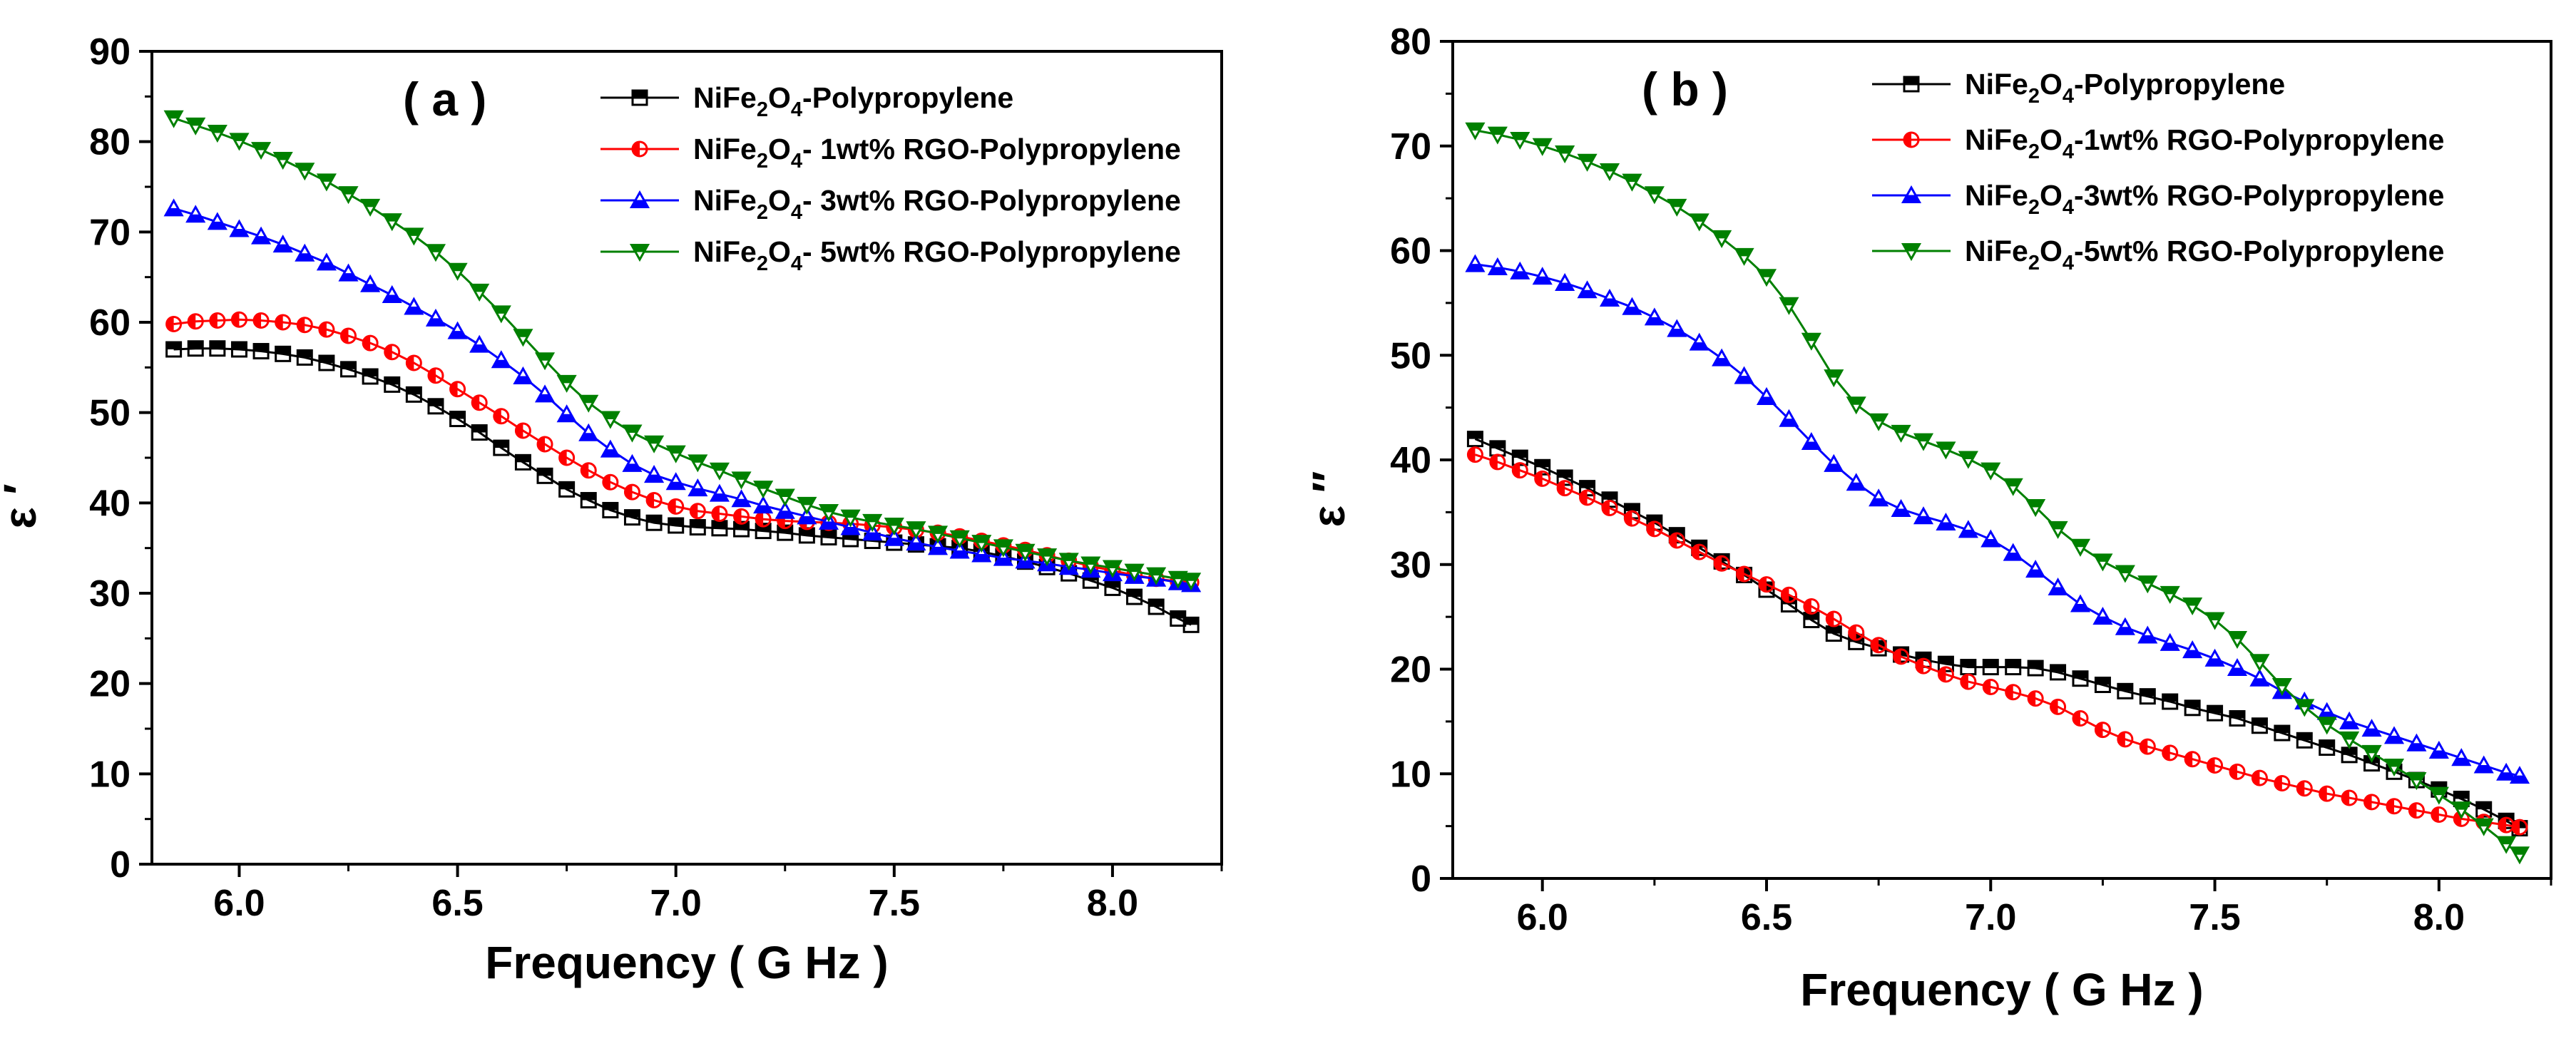 The height and width of the screenshot is (1041, 2576). I want to click on legend-label: NiFe2O4-1wt% RGO-Polypropylene, so click(2205, 143).